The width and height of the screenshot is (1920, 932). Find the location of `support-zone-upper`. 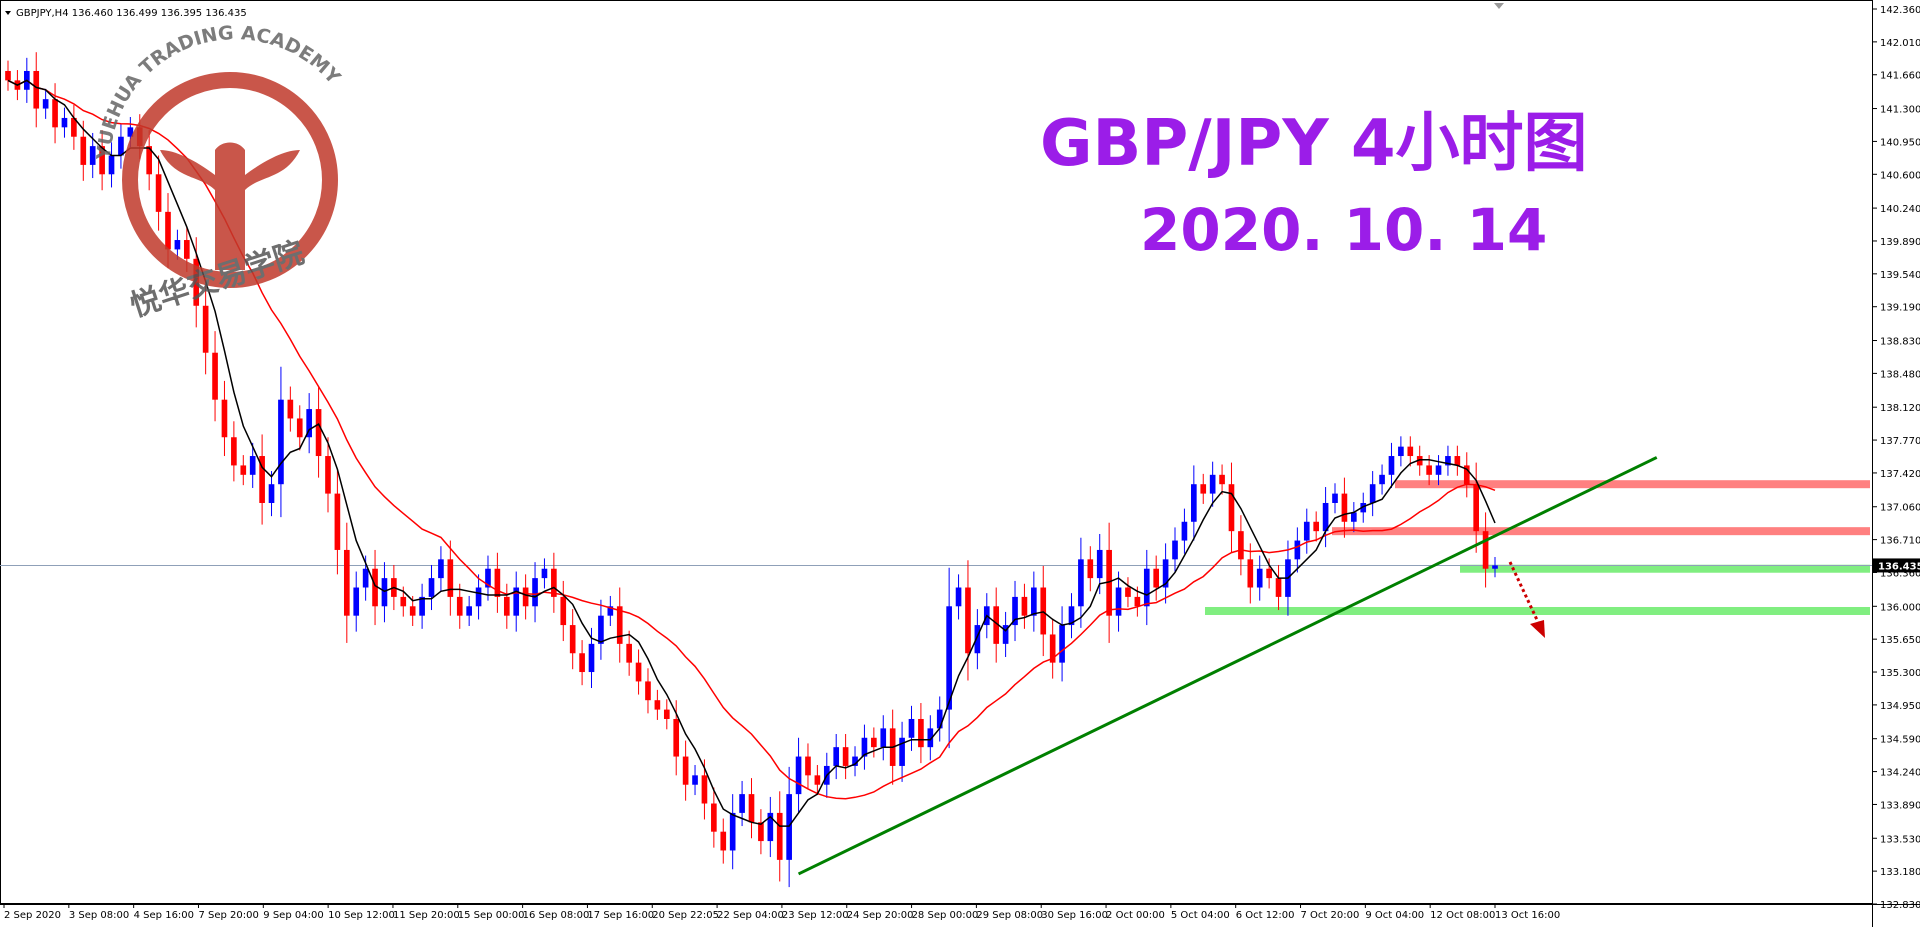

support-zone-upper is located at coordinates (1665, 568).